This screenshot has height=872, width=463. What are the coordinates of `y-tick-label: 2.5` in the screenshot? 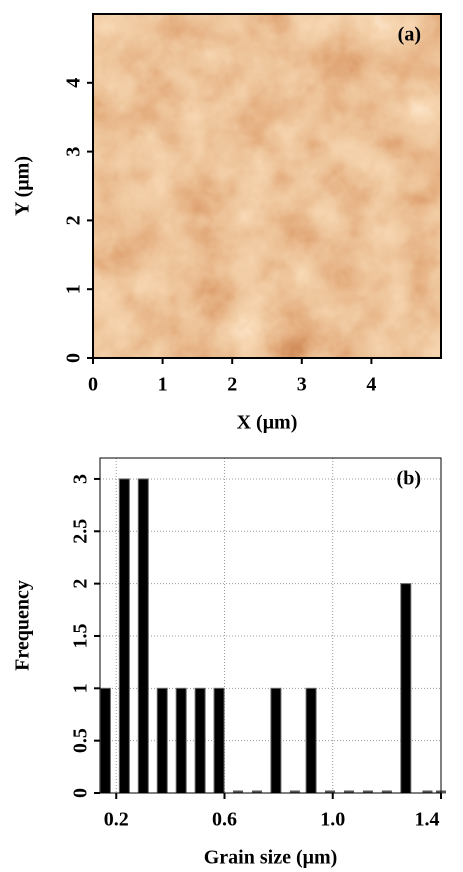 It's located at (81, 531).